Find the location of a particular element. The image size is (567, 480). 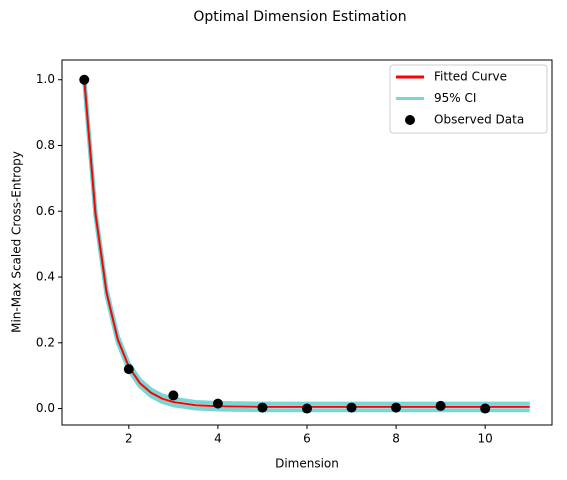

x-tick-label: 2 is located at coordinates (129, 439).